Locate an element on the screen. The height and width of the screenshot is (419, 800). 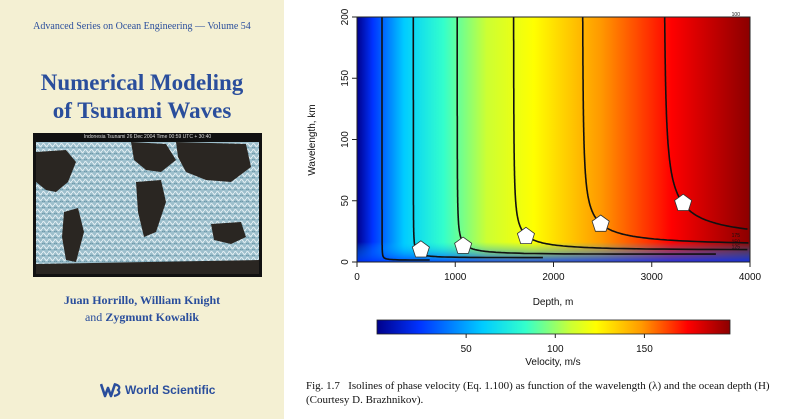
book-title-line1: Numerical Modeling is located at coordinates (142, 82).